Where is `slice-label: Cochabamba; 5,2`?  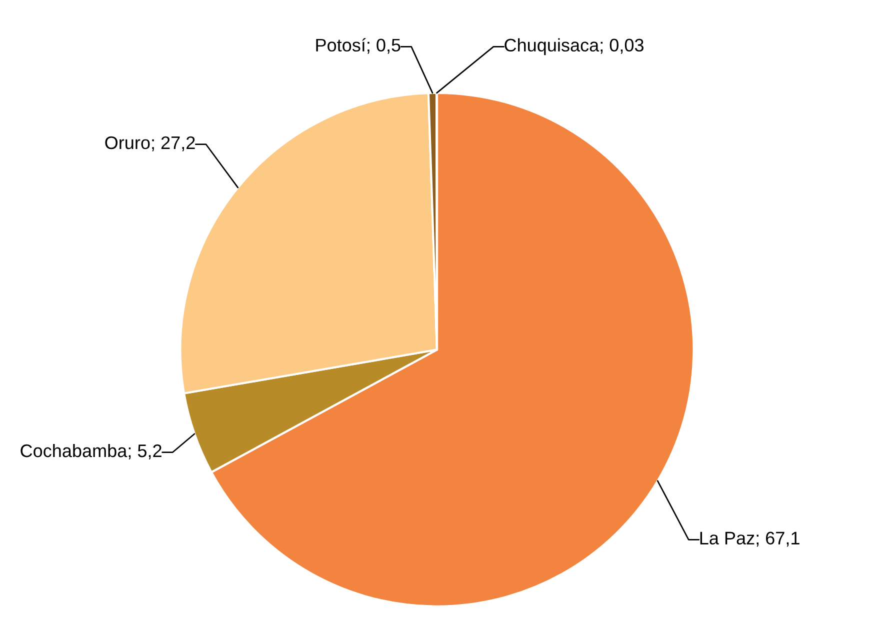
slice-label: Cochabamba; 5,2 is located at coordinates (91, 452).